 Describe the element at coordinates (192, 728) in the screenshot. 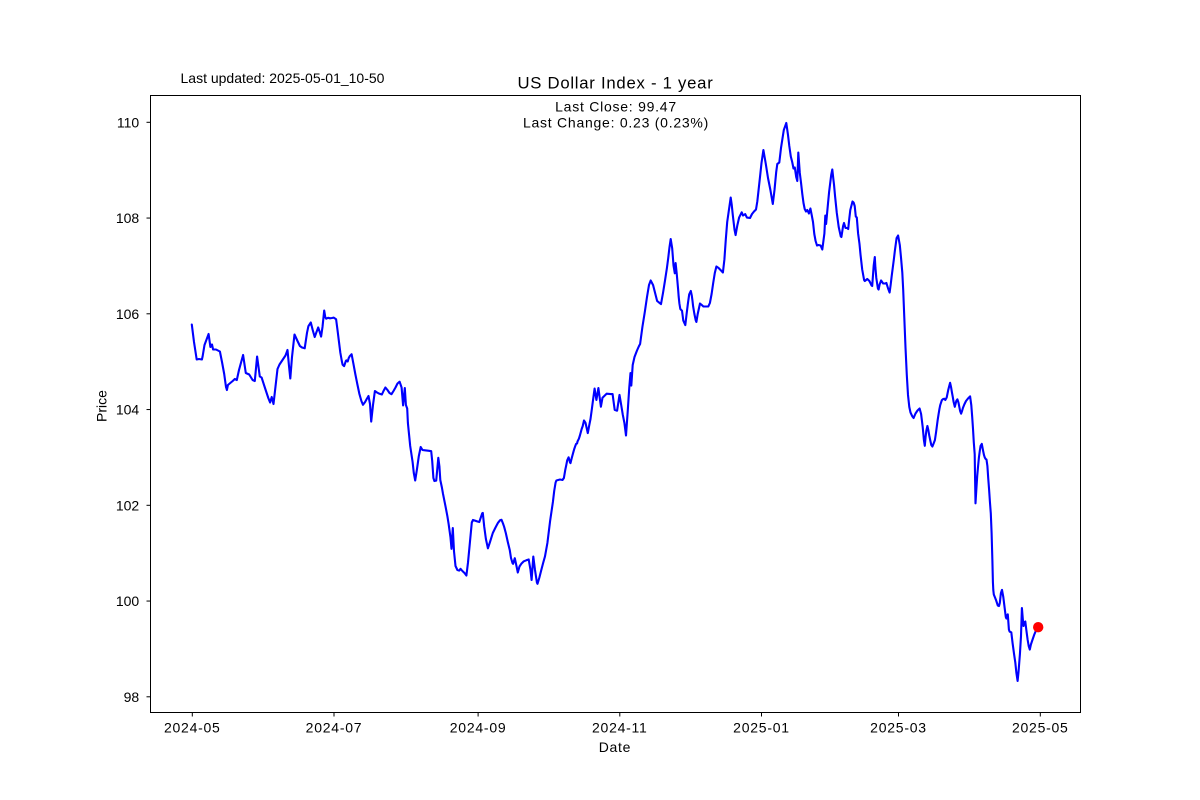

I see `svg-text: 2024-05` at that location.